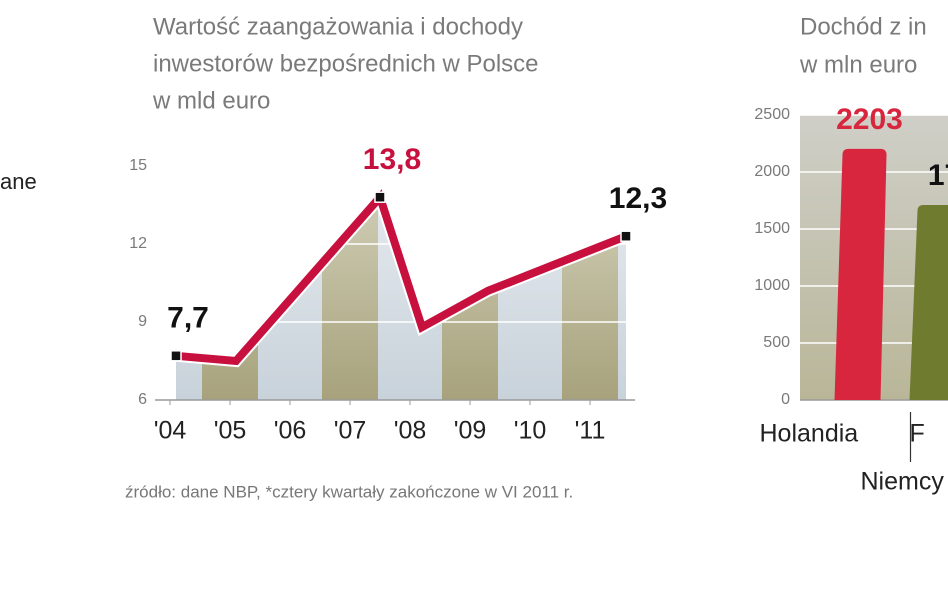 The height and width of the screenshot is (593, 948). Describe the element at coordinates (903, 482) in the screenshot. I see `x-tick-label: Niemcy` at that location.